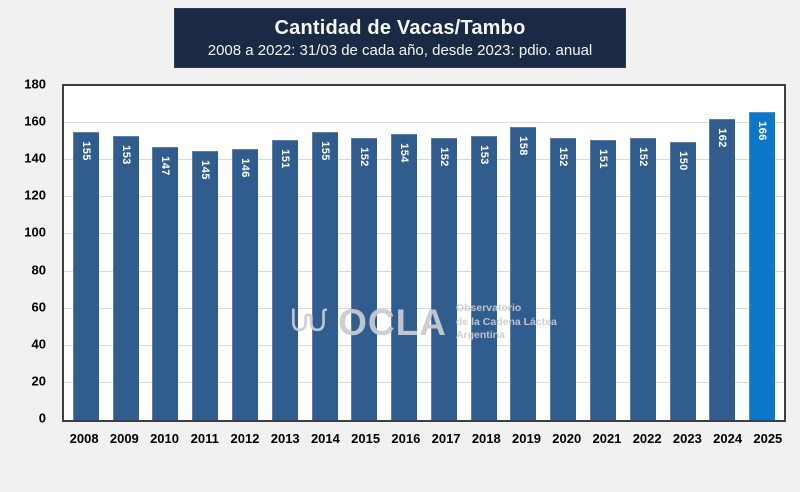  Describe the element at coordinates (35, 121) in the screenshot. I see `y-tick-160: 160` at that location.